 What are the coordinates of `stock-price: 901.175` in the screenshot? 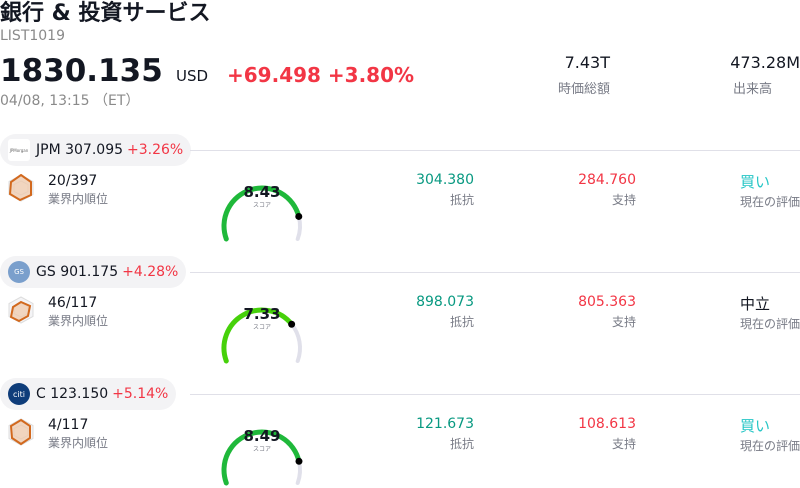 It's located at (89, 272).